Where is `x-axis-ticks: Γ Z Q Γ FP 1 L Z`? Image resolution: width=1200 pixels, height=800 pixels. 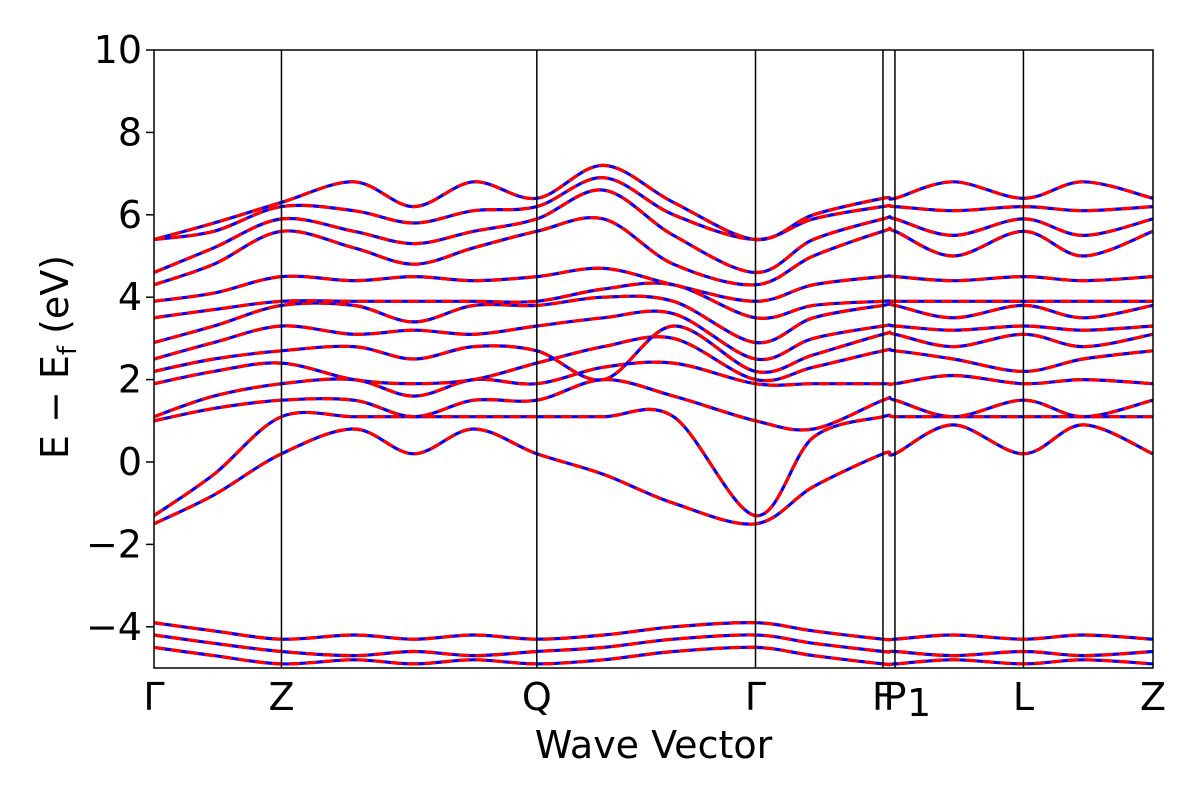
x-axis-ticks: Γ Z Q Γ FP 1 L Z is located at coordinates (654, 700).